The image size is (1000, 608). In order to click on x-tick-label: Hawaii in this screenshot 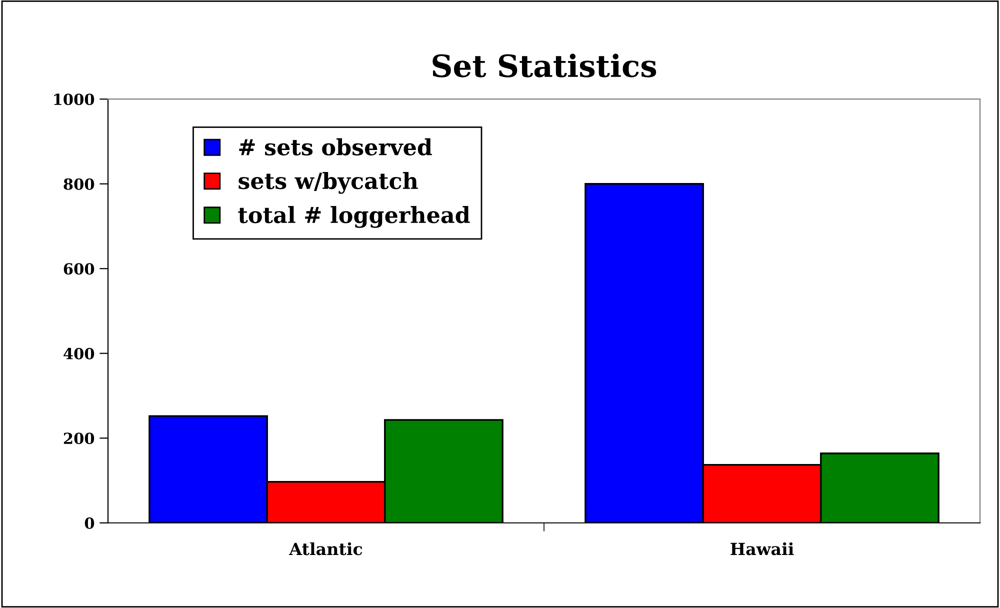, I will do `click(762, 549)`.